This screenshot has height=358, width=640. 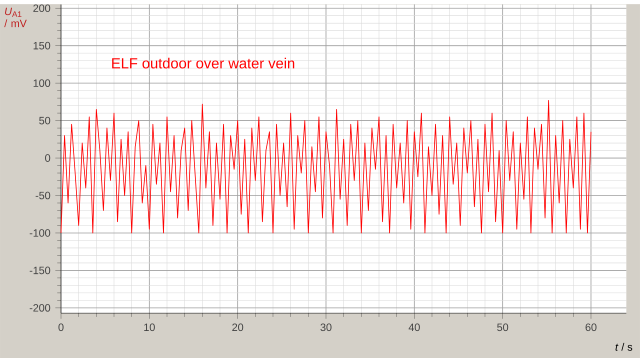 I want to click on x-tick-label: 30, so click(x=326, y=327).